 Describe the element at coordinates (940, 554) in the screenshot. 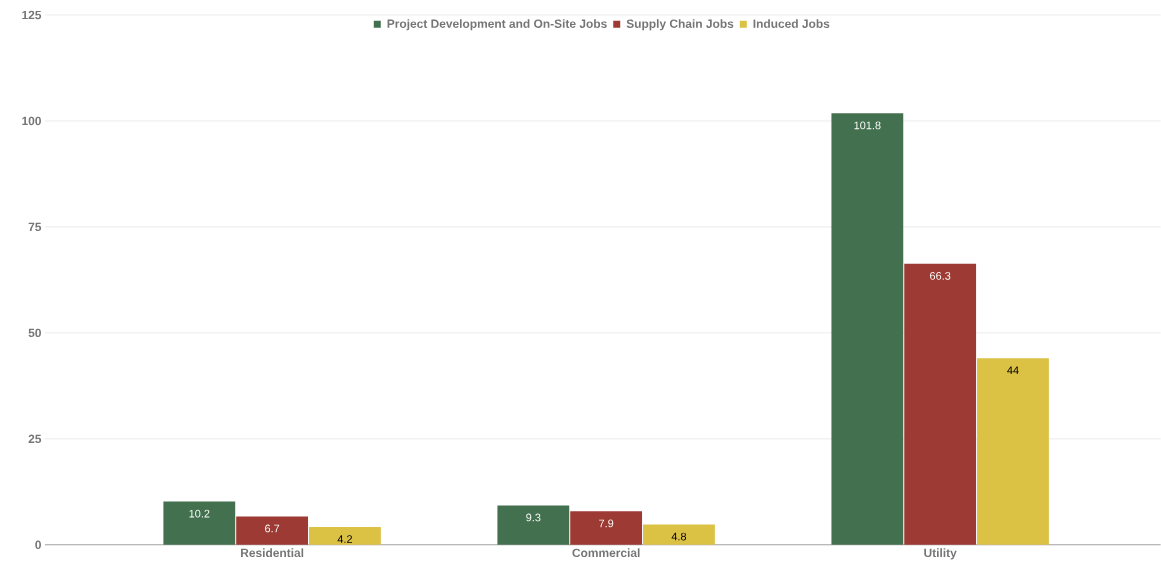

I see `x-tick-label: Utility` at that location.